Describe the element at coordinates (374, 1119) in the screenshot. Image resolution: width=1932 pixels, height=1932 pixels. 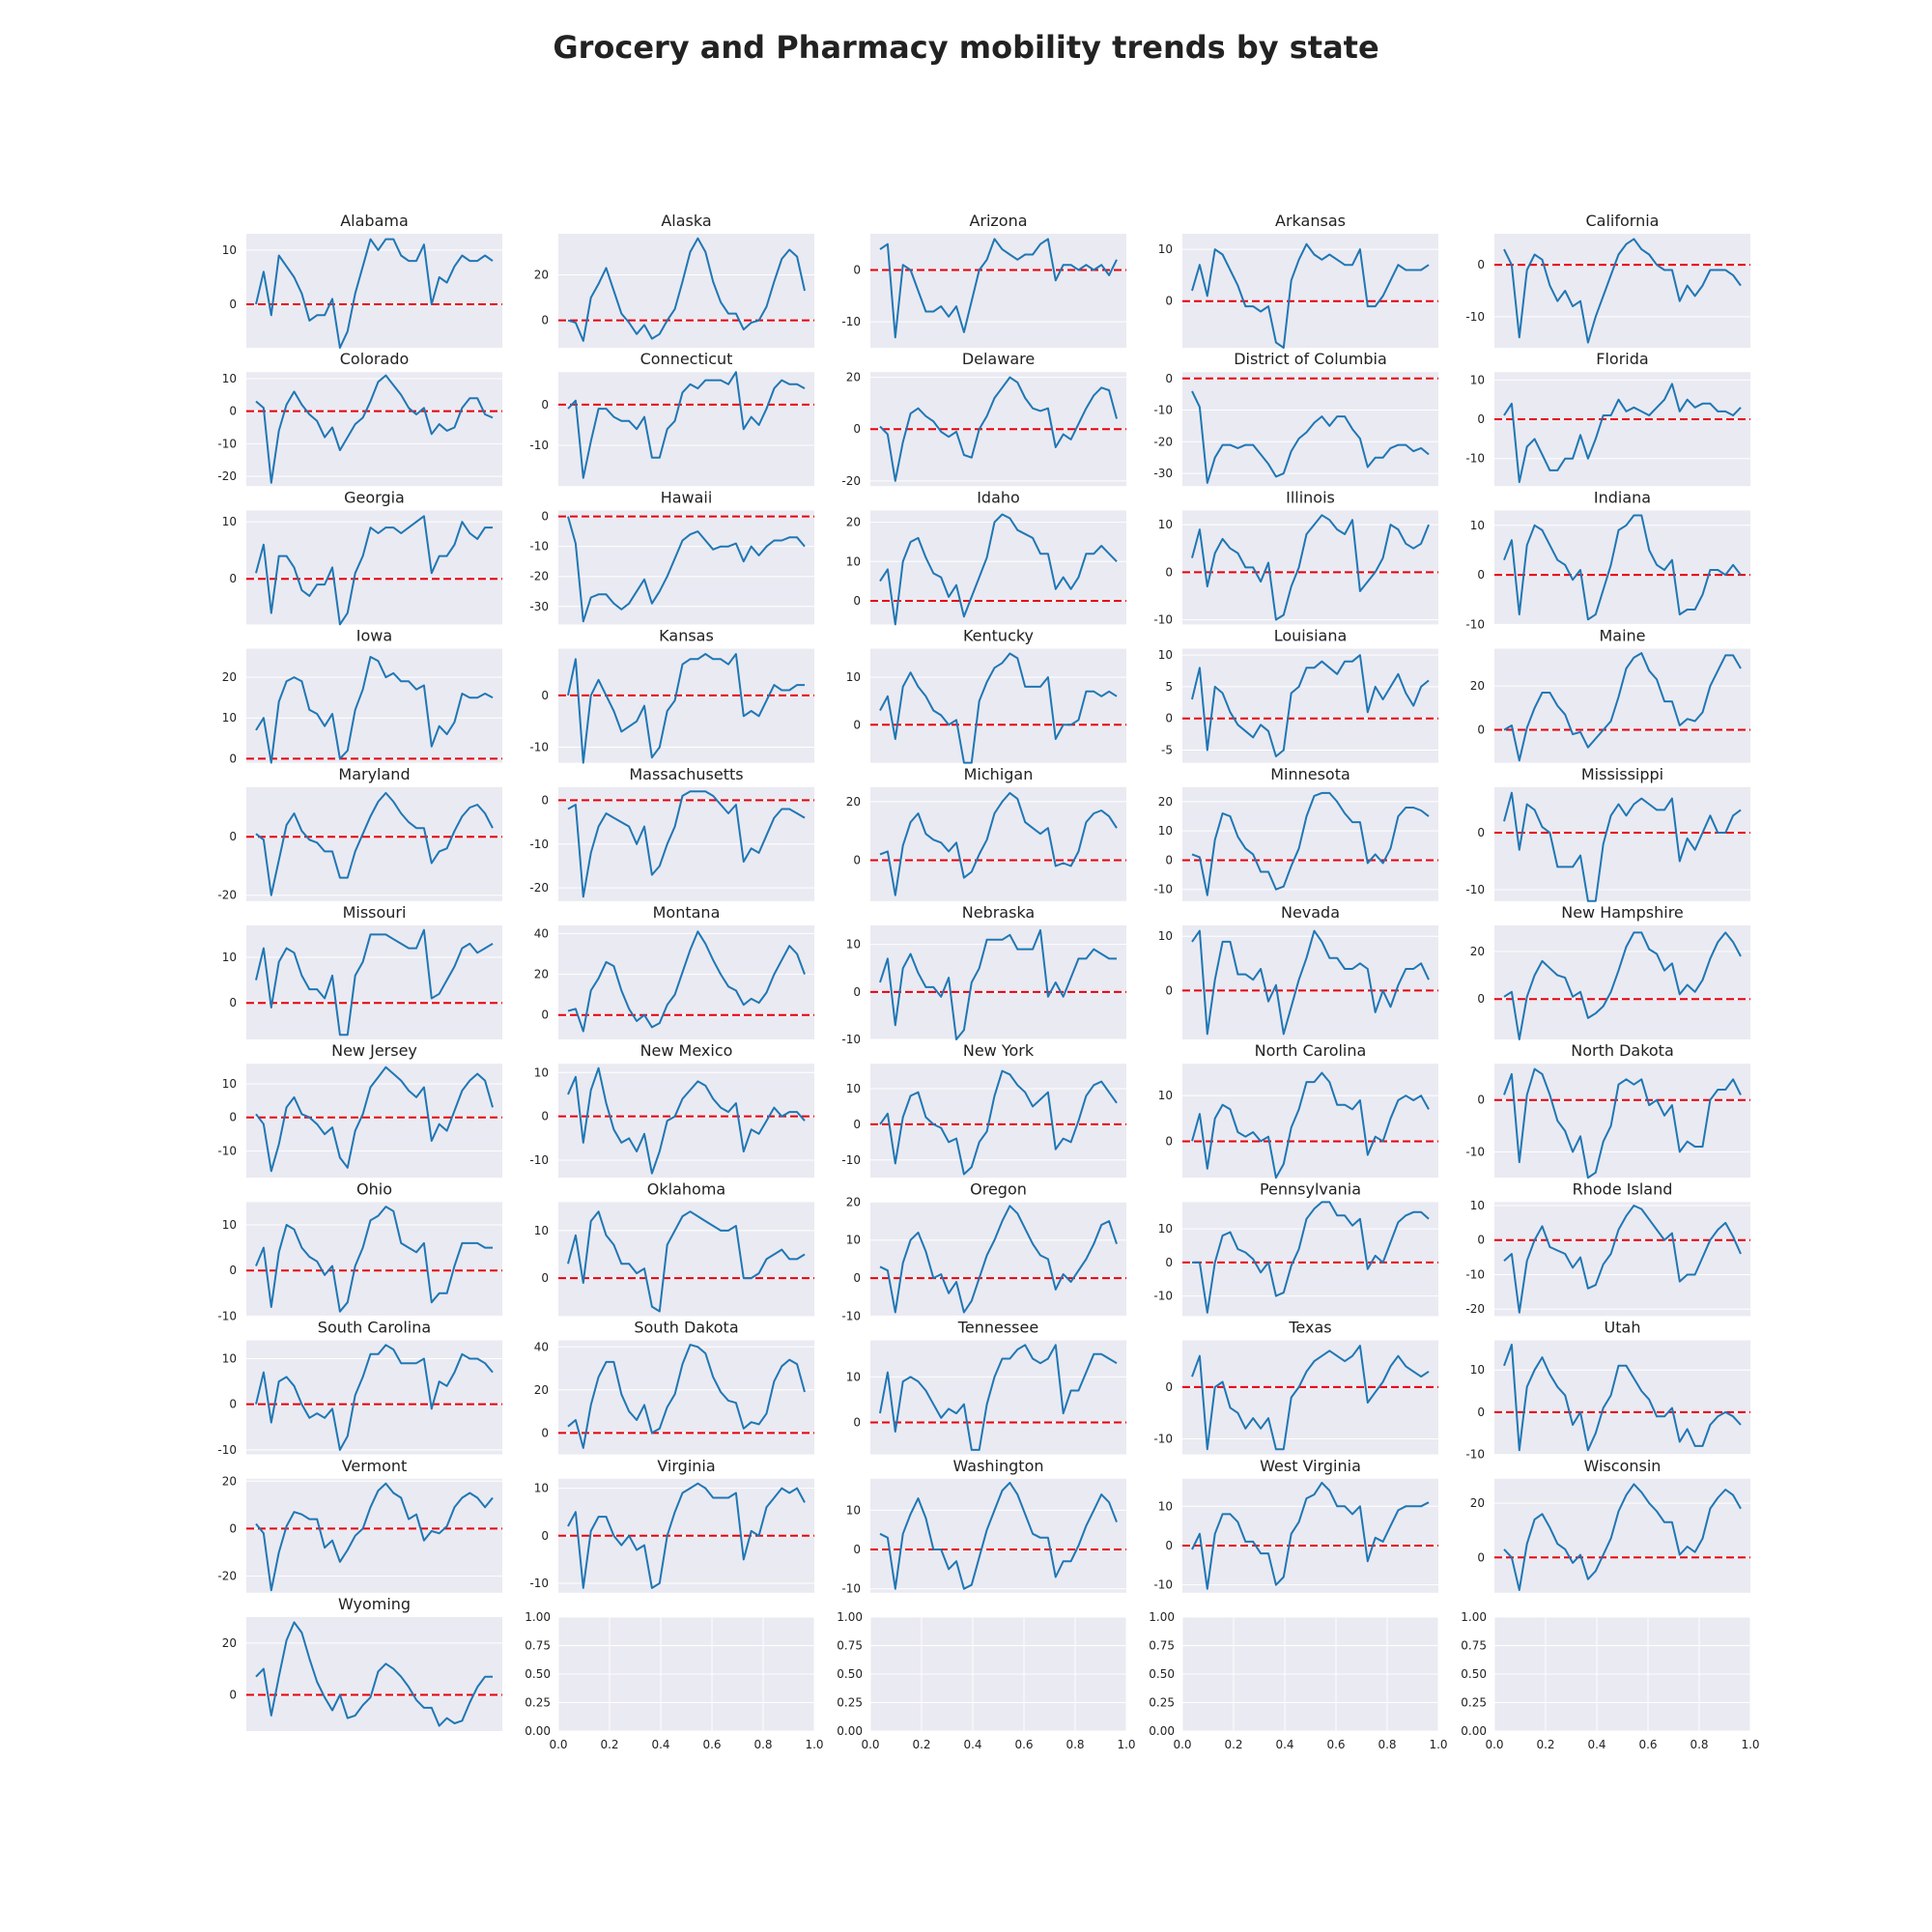
I see `series-line-new-jersey` at that location.